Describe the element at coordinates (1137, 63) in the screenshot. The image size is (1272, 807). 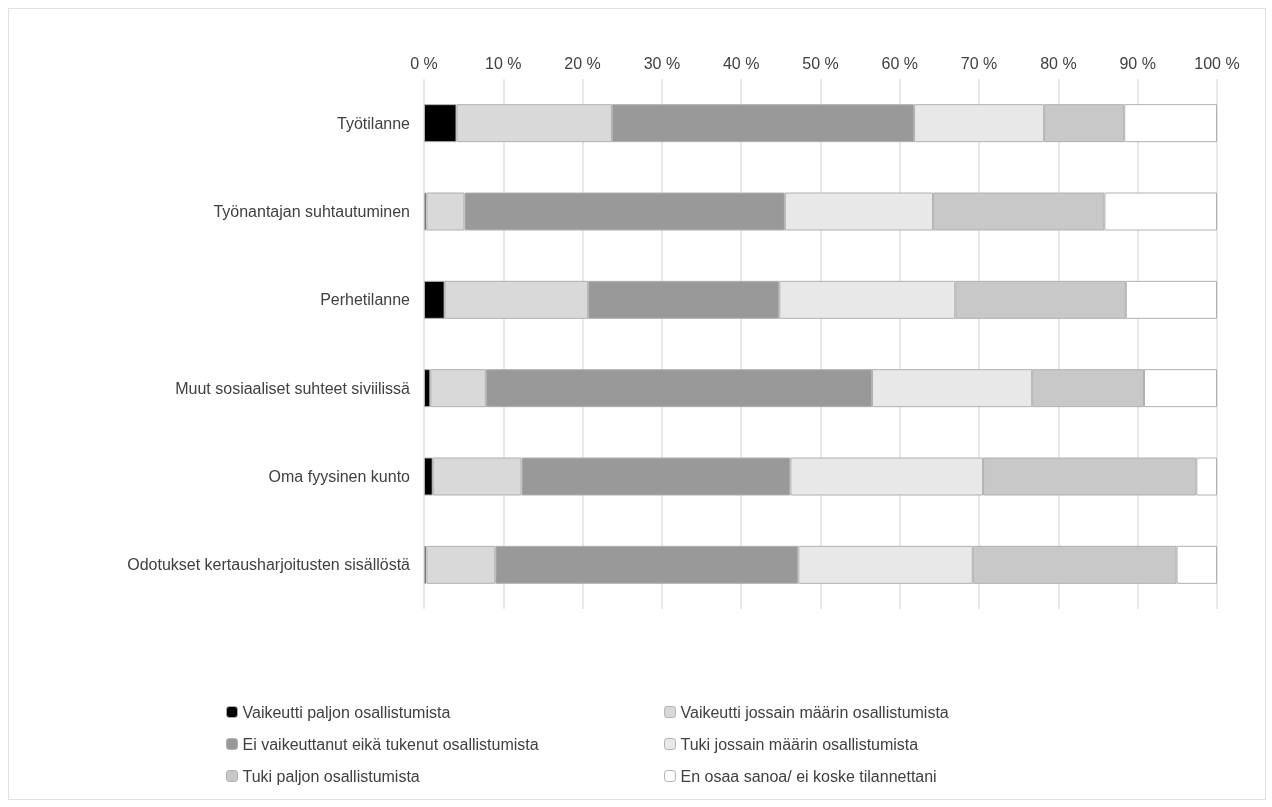
I see `x-tick-label: 90 %` at that location.